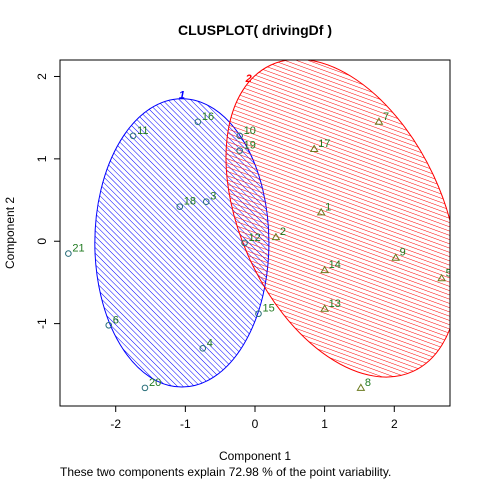 Image resolution: width=480 pixels, height=480 pixels. What do you see at coordinates (324, 424) in the screenshot?
I see `x-tick-label: 1` at bounding box center [324, 424].